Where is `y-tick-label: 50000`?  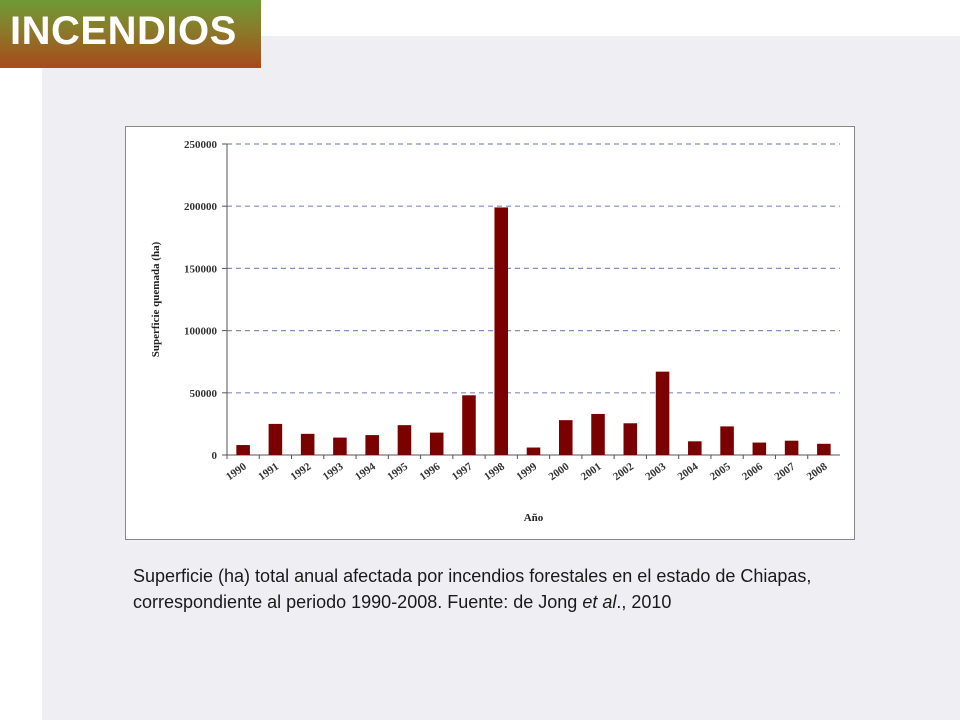 y-tick-label: 50000 is located at coordinates (204, 394).